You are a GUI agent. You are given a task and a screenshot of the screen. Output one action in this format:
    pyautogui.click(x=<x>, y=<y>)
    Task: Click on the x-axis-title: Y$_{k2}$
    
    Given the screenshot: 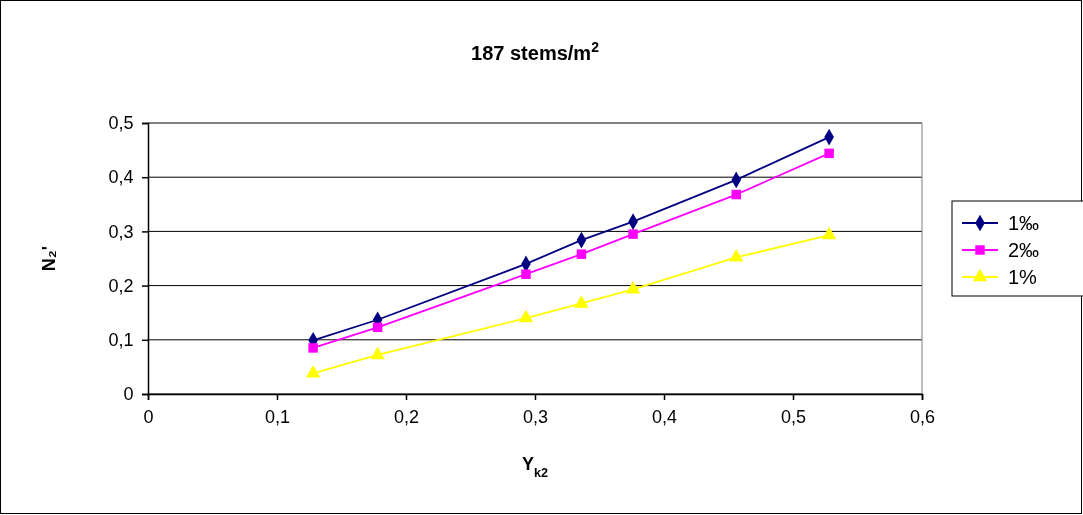 What is the action you would take?
    pyautogui.click(x=535, y=467)
    